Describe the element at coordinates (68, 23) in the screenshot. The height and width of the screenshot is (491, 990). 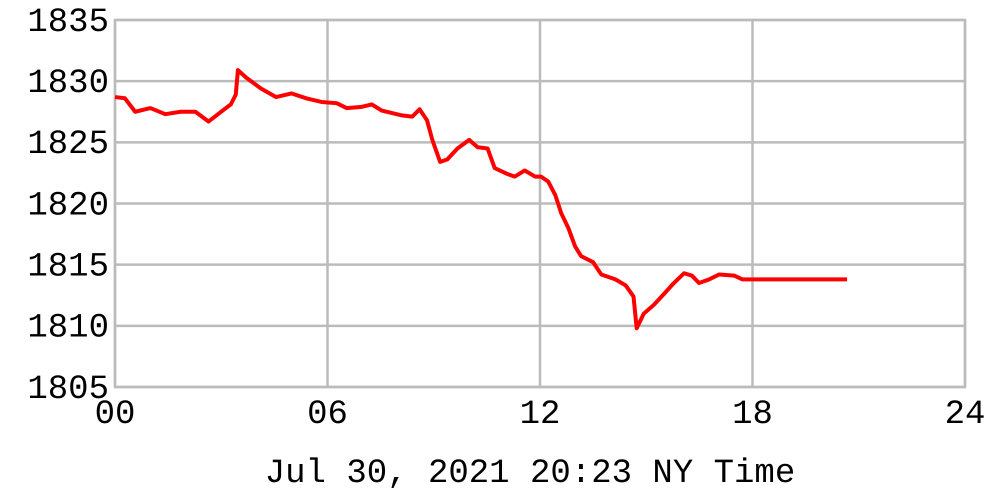
I see `y-tick-label: 1835` at that location.